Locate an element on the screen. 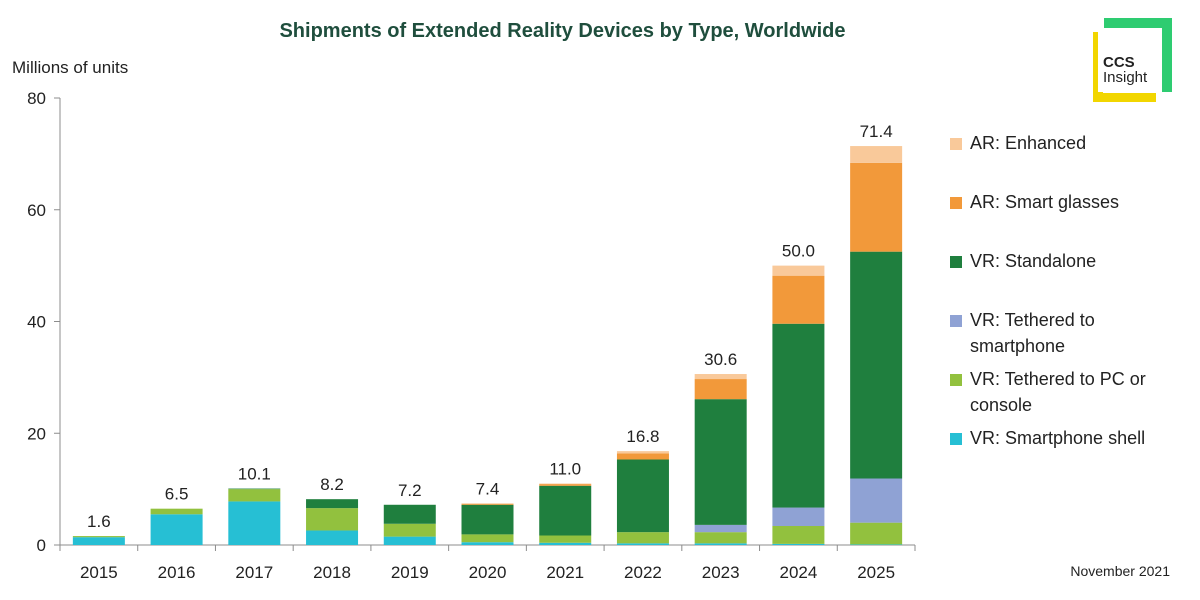 This screenshot has height=600, width=1200. bar-total-label: 1.6 is located at coordinates (99, 521).